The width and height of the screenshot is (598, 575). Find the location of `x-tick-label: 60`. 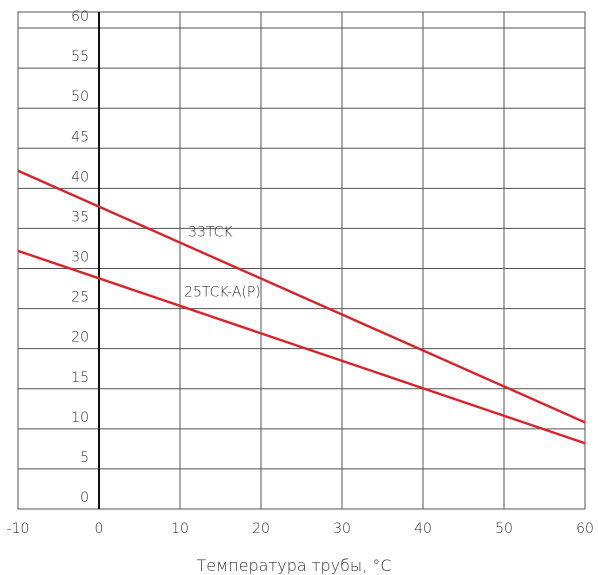

x-tick-label: 60 is located at coordinates (585, 529).